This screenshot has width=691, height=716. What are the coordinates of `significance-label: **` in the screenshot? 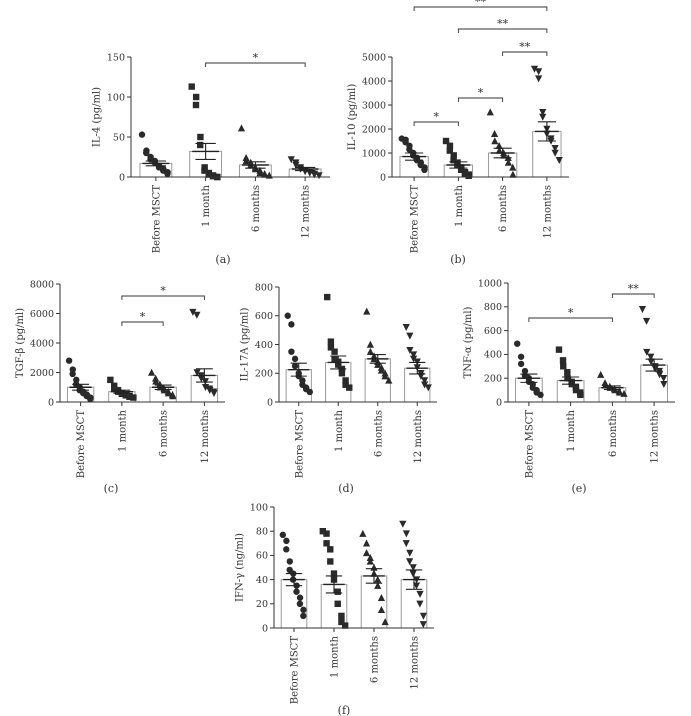 It's located at (525, 47).